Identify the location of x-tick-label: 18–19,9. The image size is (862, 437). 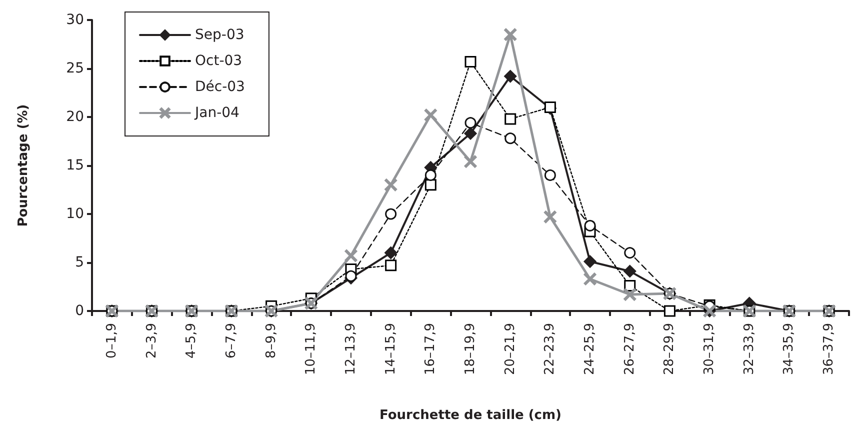
(470, 349).